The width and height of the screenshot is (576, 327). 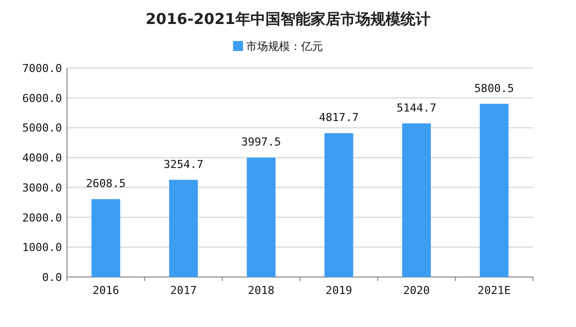 I want to click on data-label: 3997.5, so click(x=261, y=142).